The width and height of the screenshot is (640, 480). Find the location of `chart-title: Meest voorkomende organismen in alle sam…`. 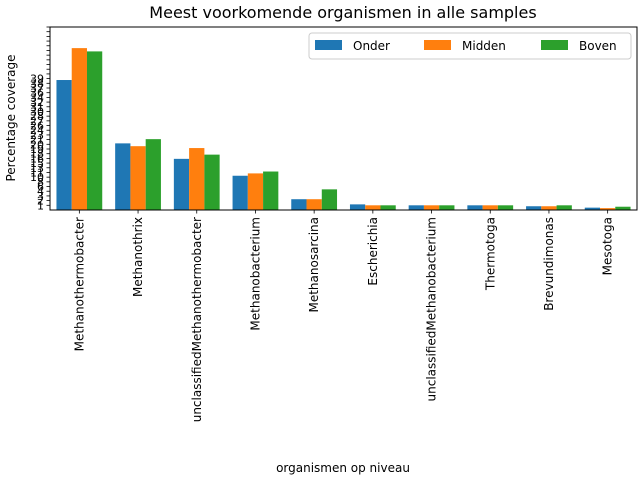

chart-title: Meest voorkomende organismen in alle sam… is located at coordinates (342, 12).